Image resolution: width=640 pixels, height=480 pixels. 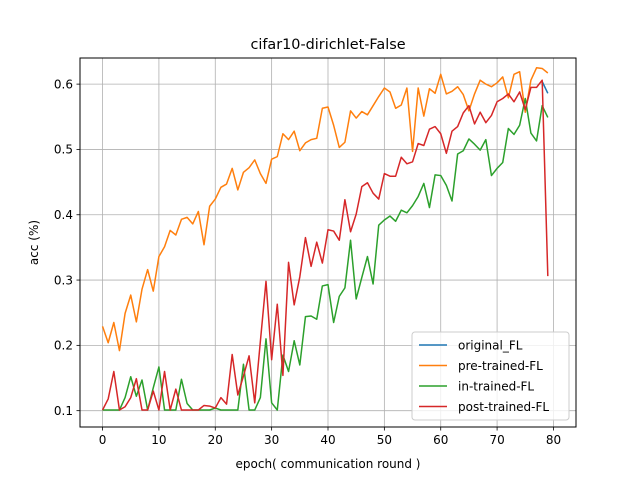 What do you see at coordinates (384, 440) in the screenshot?
I see `x-tick-label: 50` at bounding box center [384, 440].